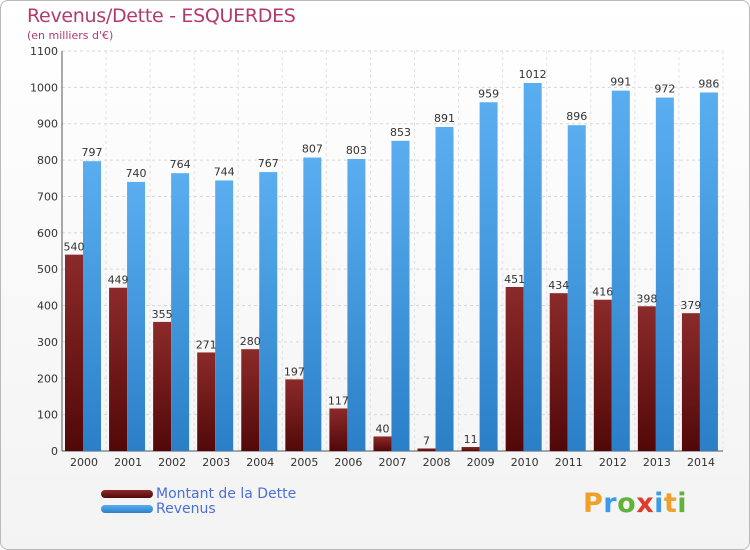 This screenshot has width=750, height=550. Describe the element at coordinates (294, 371) in the screenshot. I see `data-label-debt: 197` at that location.